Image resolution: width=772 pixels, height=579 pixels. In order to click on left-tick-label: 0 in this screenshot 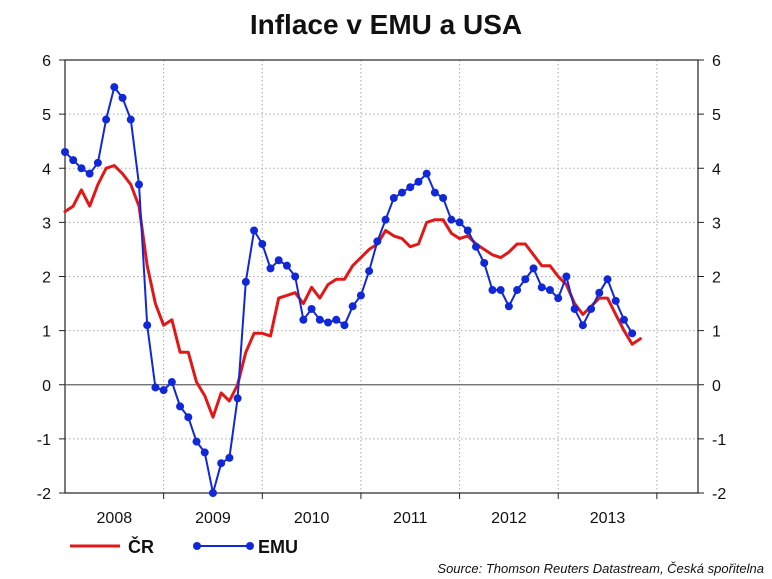, I will do `click(46, 386)`.